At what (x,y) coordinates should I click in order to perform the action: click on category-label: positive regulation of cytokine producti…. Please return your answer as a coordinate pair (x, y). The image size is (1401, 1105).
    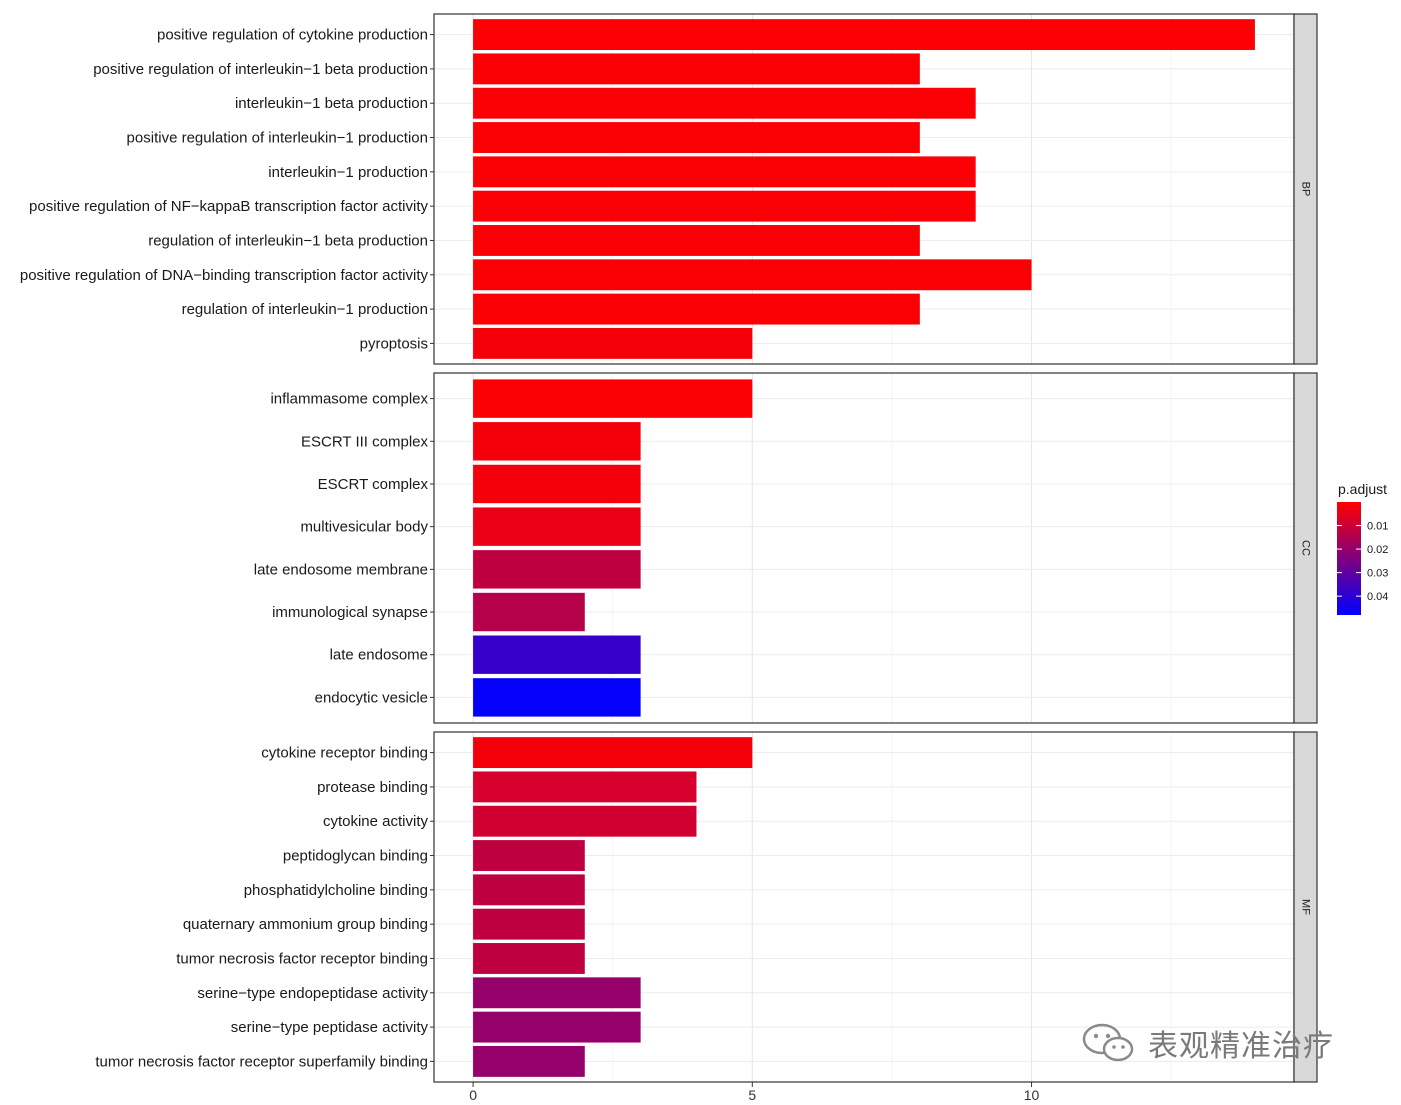
    Looking at the image, I should click on (292, 35).